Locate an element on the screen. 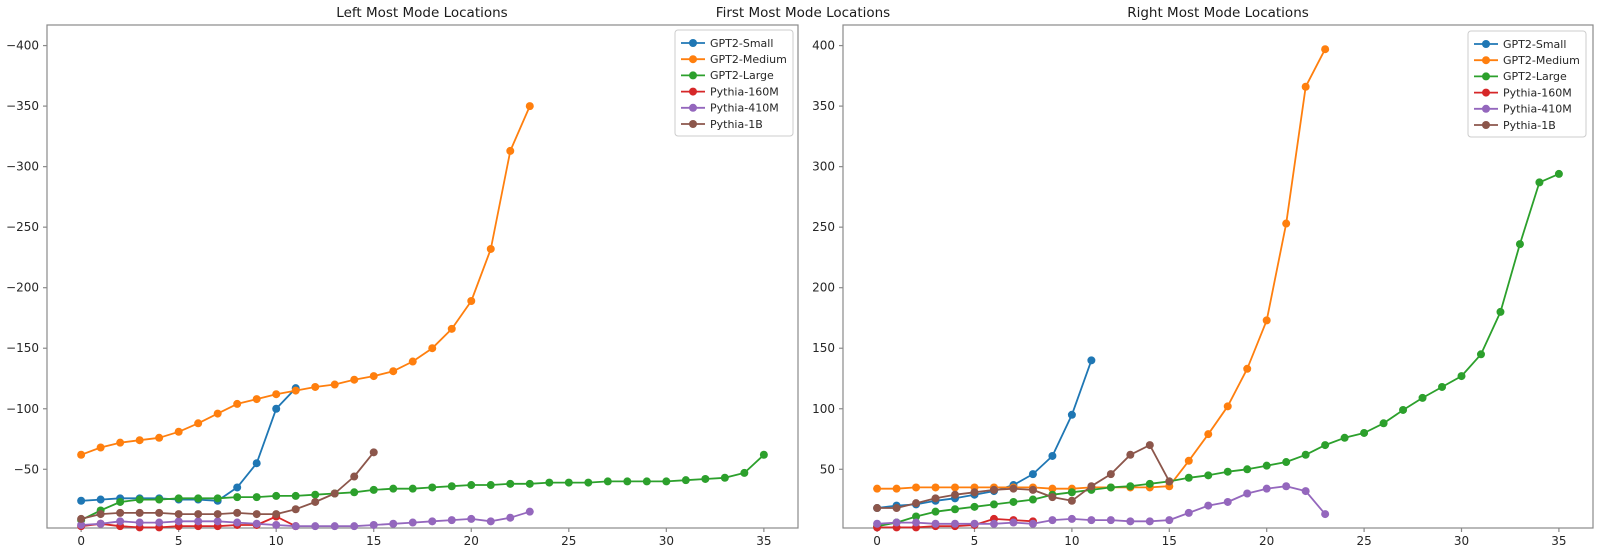  left-chart-title: Left Most Mode Locations is located at coordinates (422, 13).